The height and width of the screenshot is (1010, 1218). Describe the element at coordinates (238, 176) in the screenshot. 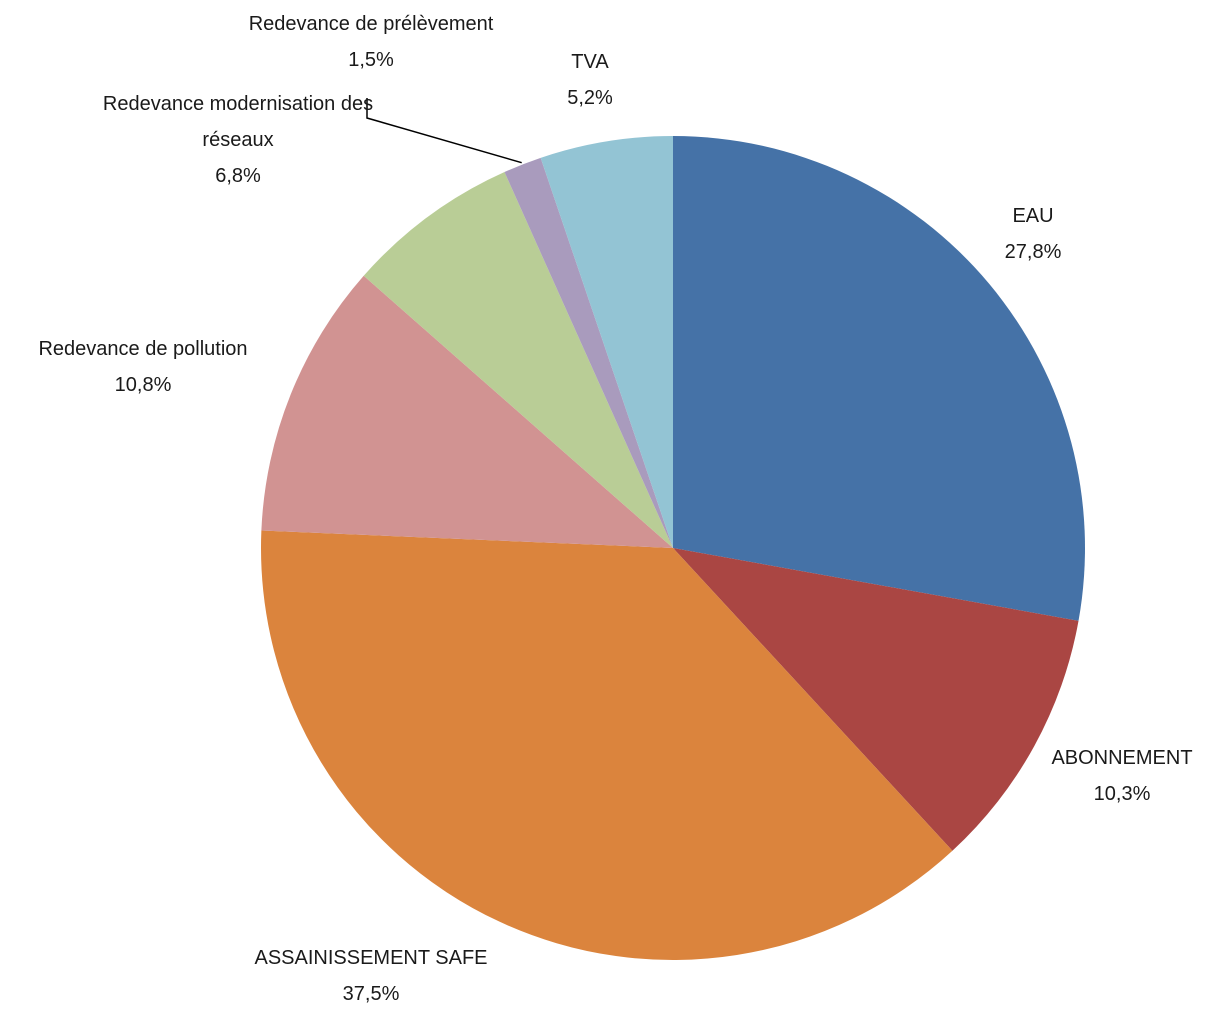

I see `slice-value-label: 6,8%` at that location.